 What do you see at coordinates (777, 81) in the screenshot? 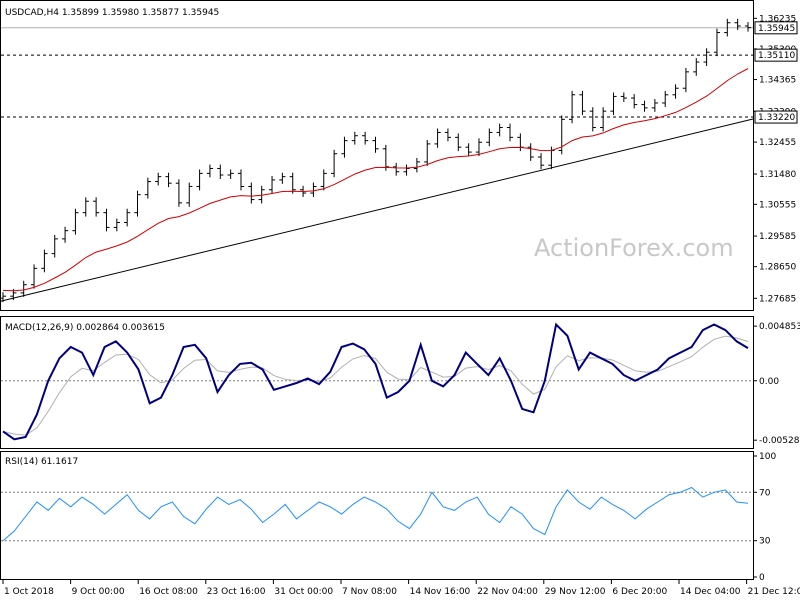
I see `price-axis-tick-label: 1.34365` at bounding box center [777, 81].